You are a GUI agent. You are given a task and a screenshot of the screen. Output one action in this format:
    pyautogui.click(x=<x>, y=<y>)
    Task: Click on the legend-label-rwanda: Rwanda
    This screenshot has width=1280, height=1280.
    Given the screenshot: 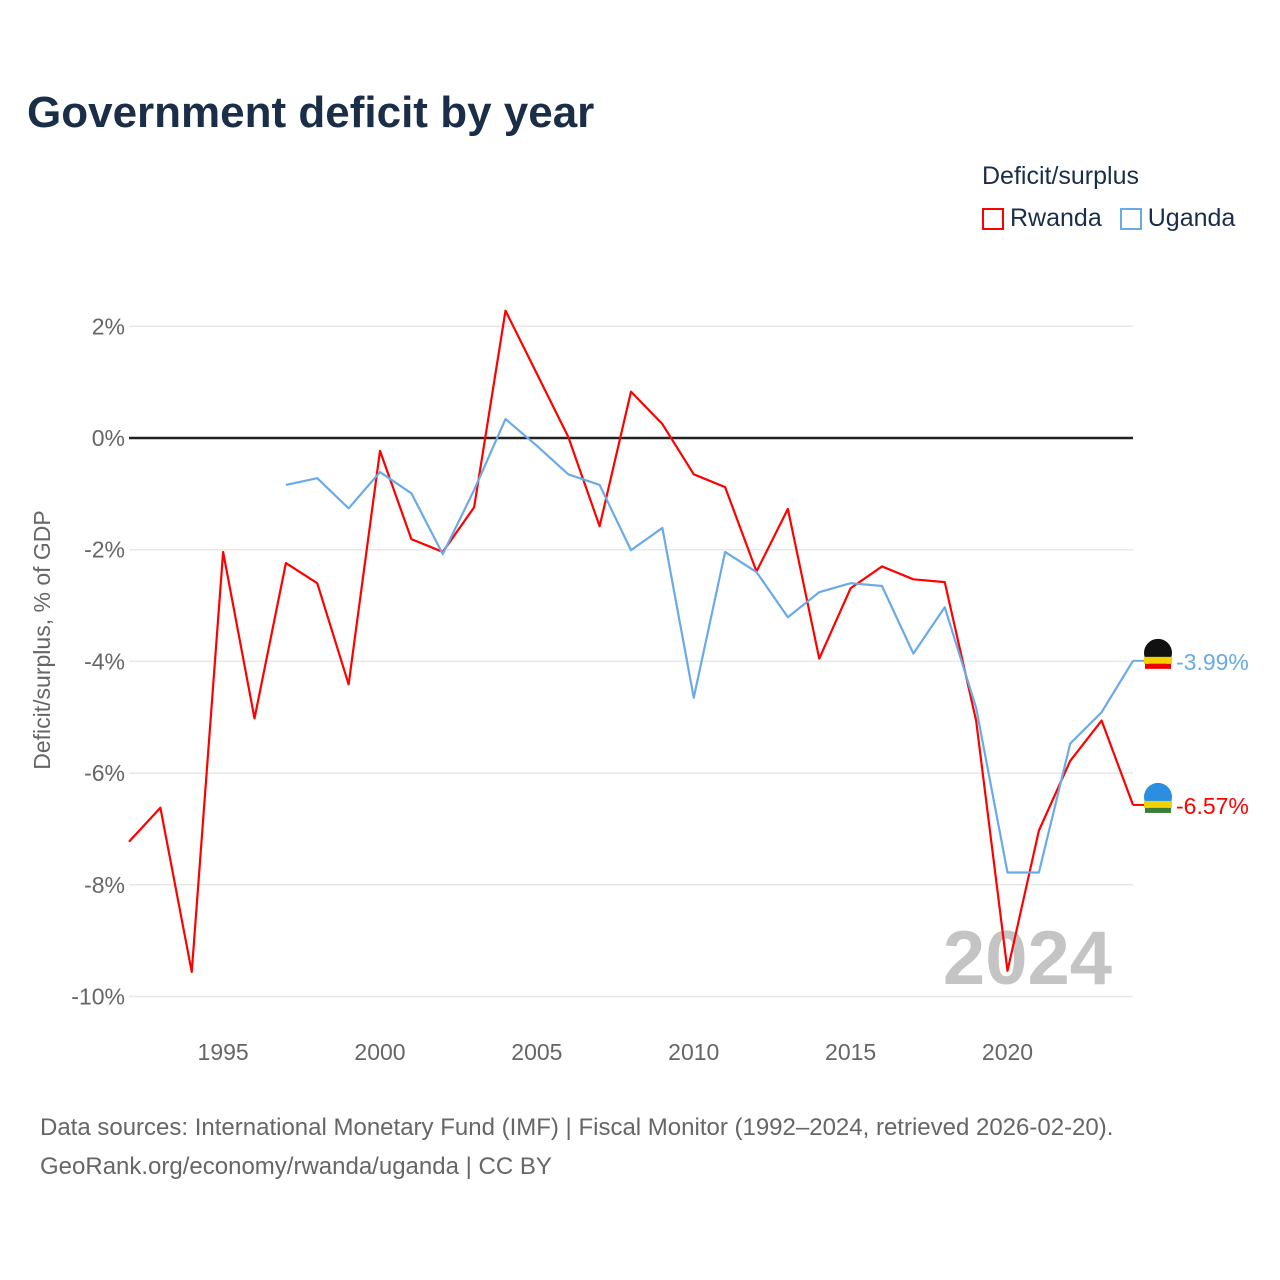 What is the action you would take?
    pyautogui.click(x=1056, y=218)
    